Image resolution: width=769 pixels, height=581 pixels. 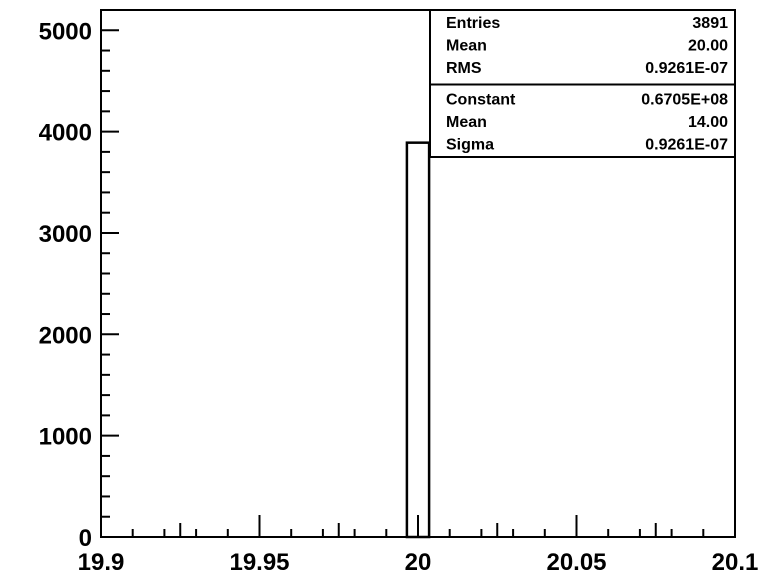 What do you see at coordinates (65, 335) in the screenshot?
I see `y-tick-label: 2000` at bounding box center [65, 335].